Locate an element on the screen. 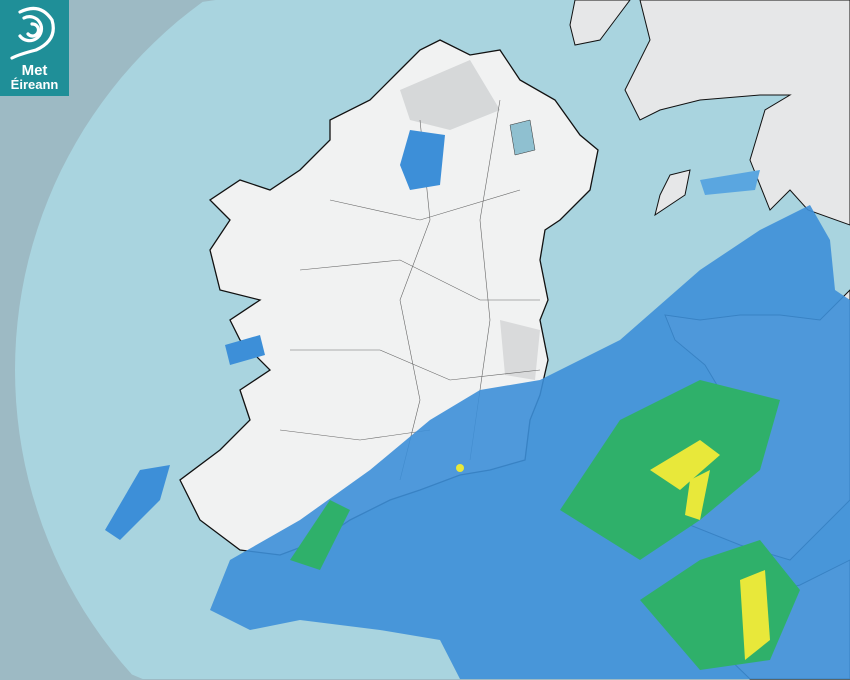  rain-light-irishsea-north is located at coordinates (730, 182).